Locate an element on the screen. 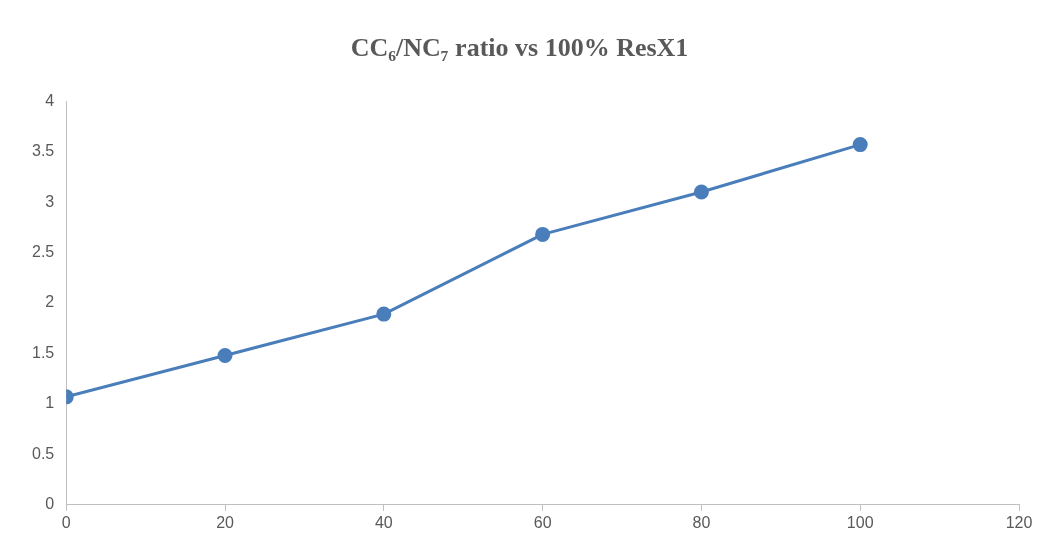 This screenshot has width=1037, height=544. y-tick-label: 2.5 is located at coordinates (43, 251).